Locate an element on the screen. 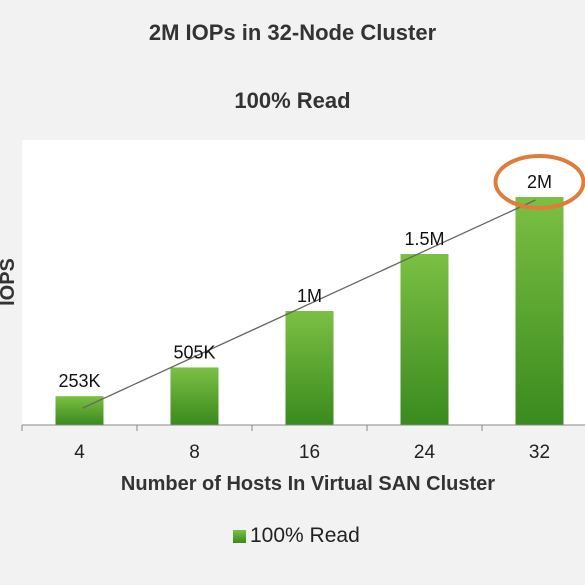  x-tick-label-24: 24 is located at coordinates (425, 452).